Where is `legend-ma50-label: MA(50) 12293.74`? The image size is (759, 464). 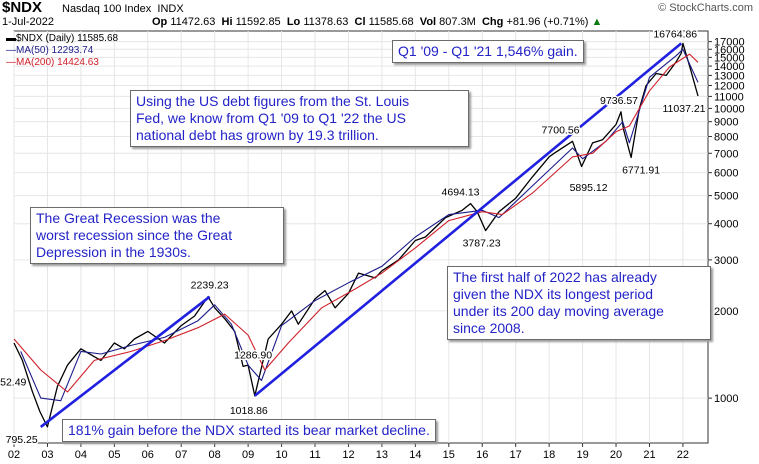 legend-ma50-label: MA(50) 12293.74 is located at coordinates (55, 50).